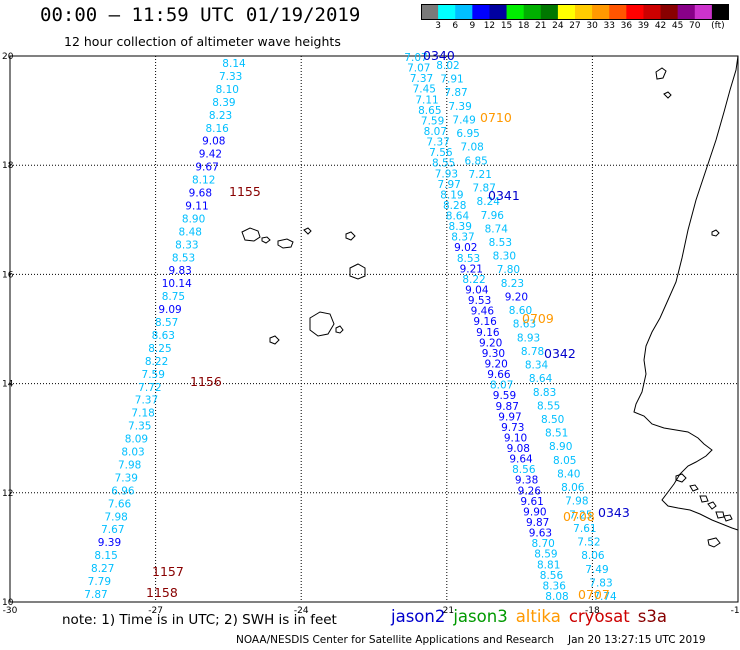  I want to click on swh-value-label: 7.45, so click(424, 90).